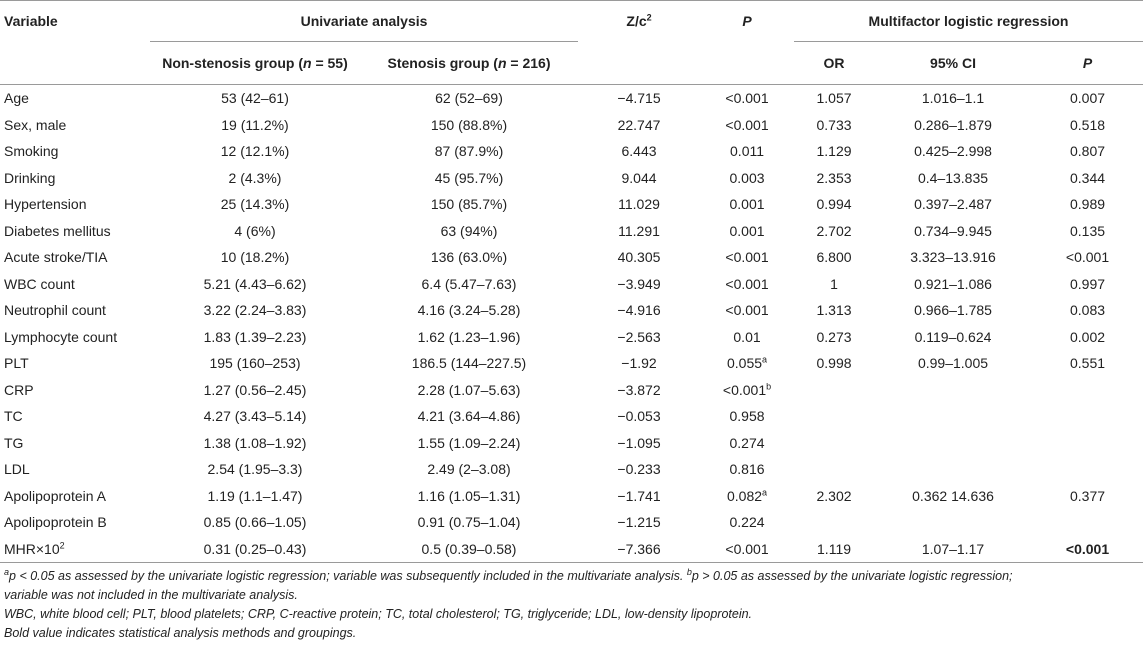 The height and width of the screenshot is (664, 1143). I want to click on cell-p-value: 0.816, so click(747, 469).